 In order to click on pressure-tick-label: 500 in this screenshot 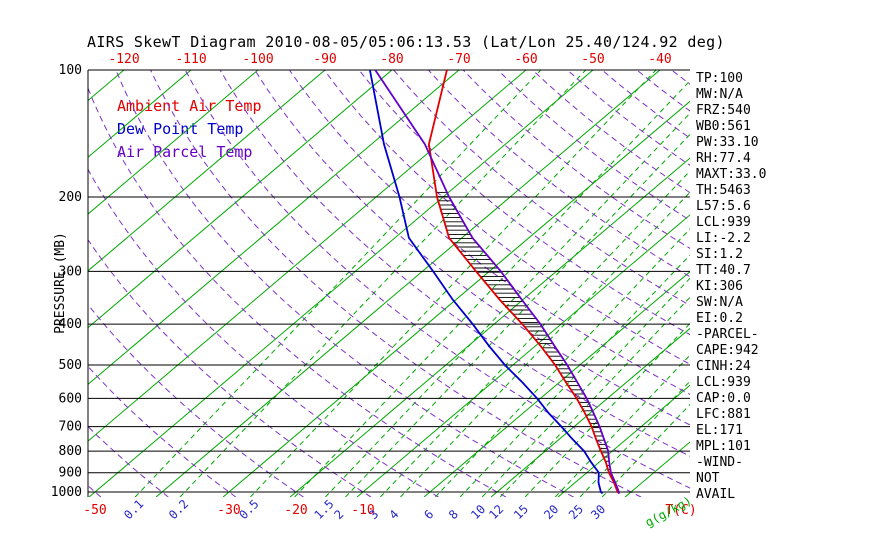, I will do `click(70, 365)`.